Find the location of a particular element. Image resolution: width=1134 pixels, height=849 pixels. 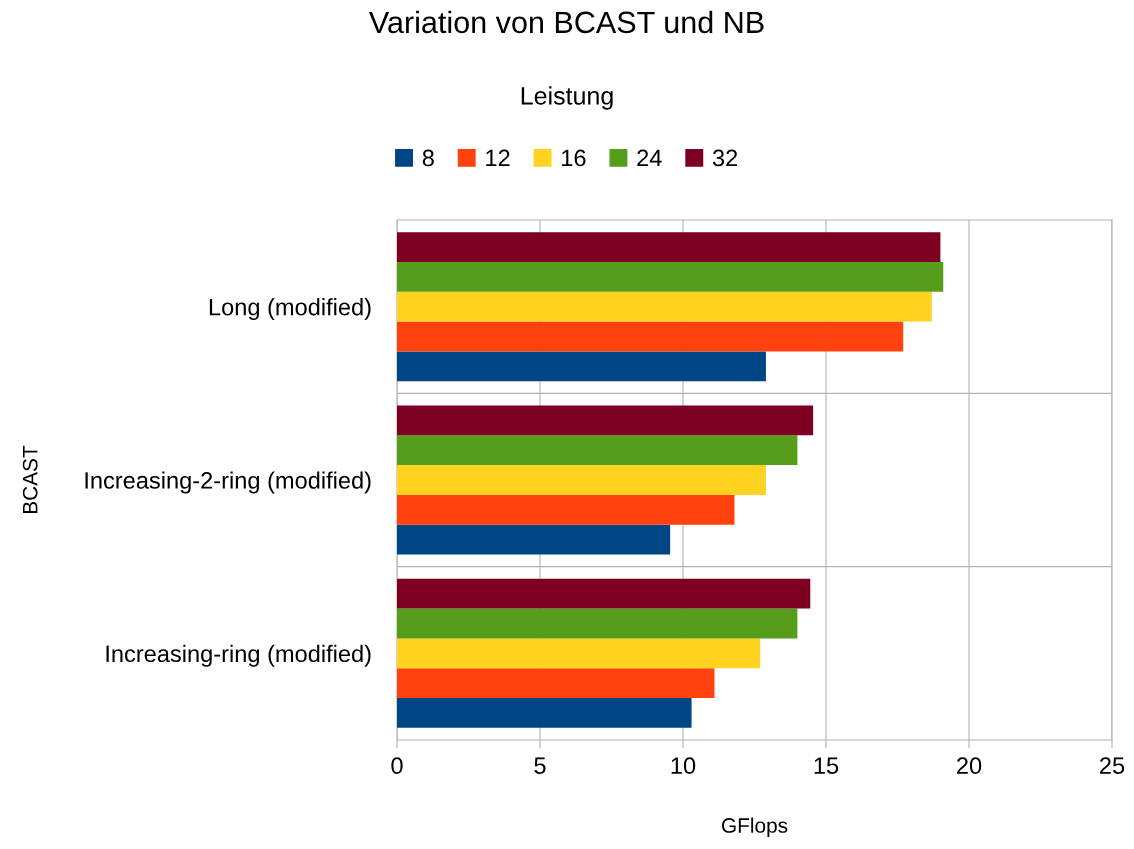

x-tick-label: 15 is located at coordinates (826, 766).